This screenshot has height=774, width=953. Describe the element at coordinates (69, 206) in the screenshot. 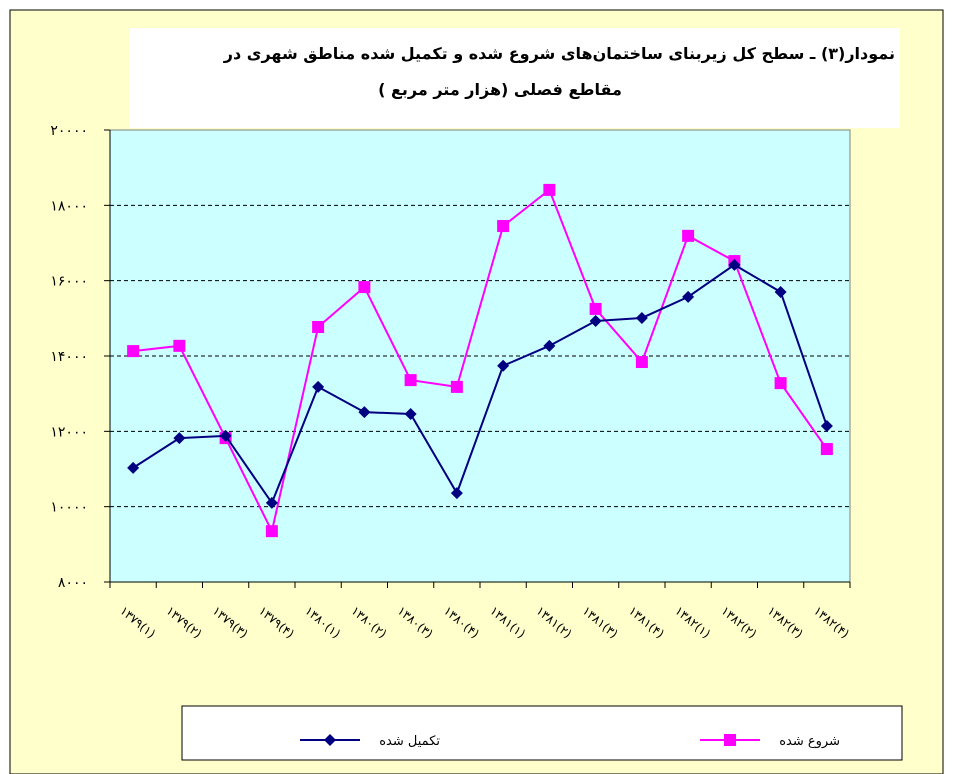

I see `y-tick-label: ۱۸۰۰۰` at that location.